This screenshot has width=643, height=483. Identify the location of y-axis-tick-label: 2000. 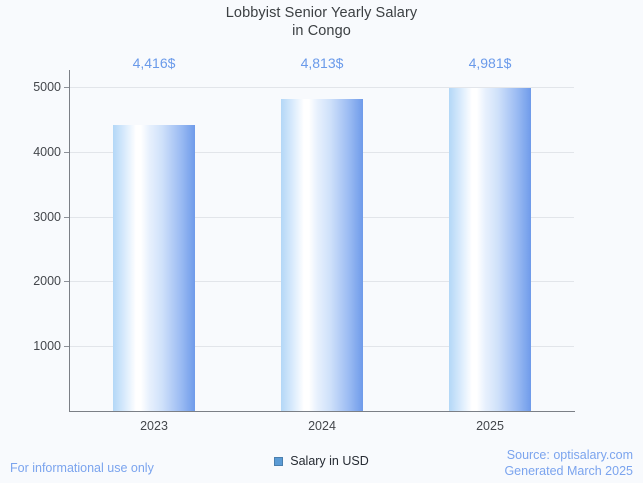
(47, 281).